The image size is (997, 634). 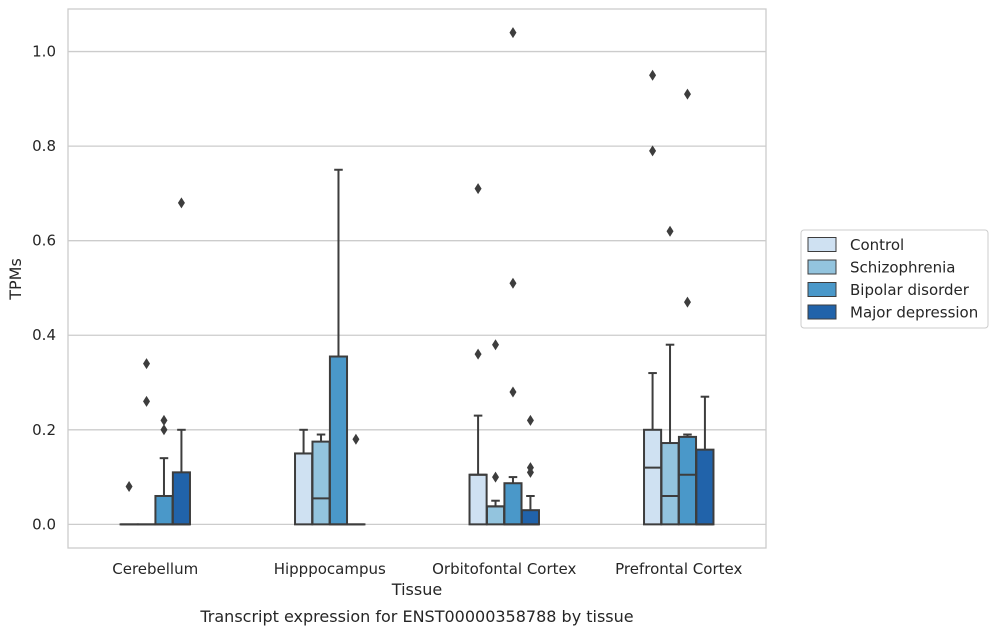 What do you see at coordinates (910, 290) in the screenshot?
I see `legend-label: Bipolar disorder` at bounding box center [910, 290].